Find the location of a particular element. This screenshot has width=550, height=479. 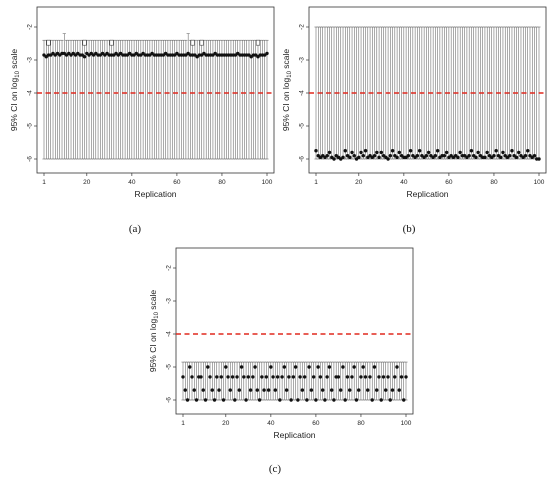

y-tick-label: -5 is located at coordinates (30, 126).